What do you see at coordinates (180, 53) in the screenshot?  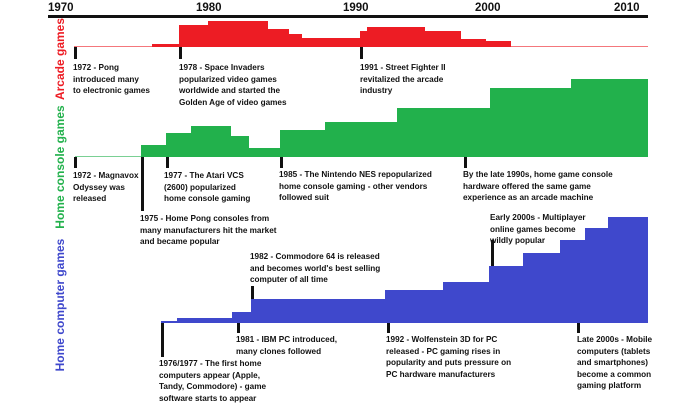 I see `marker-1978-space-invaders` at bounding box center [180, 53].